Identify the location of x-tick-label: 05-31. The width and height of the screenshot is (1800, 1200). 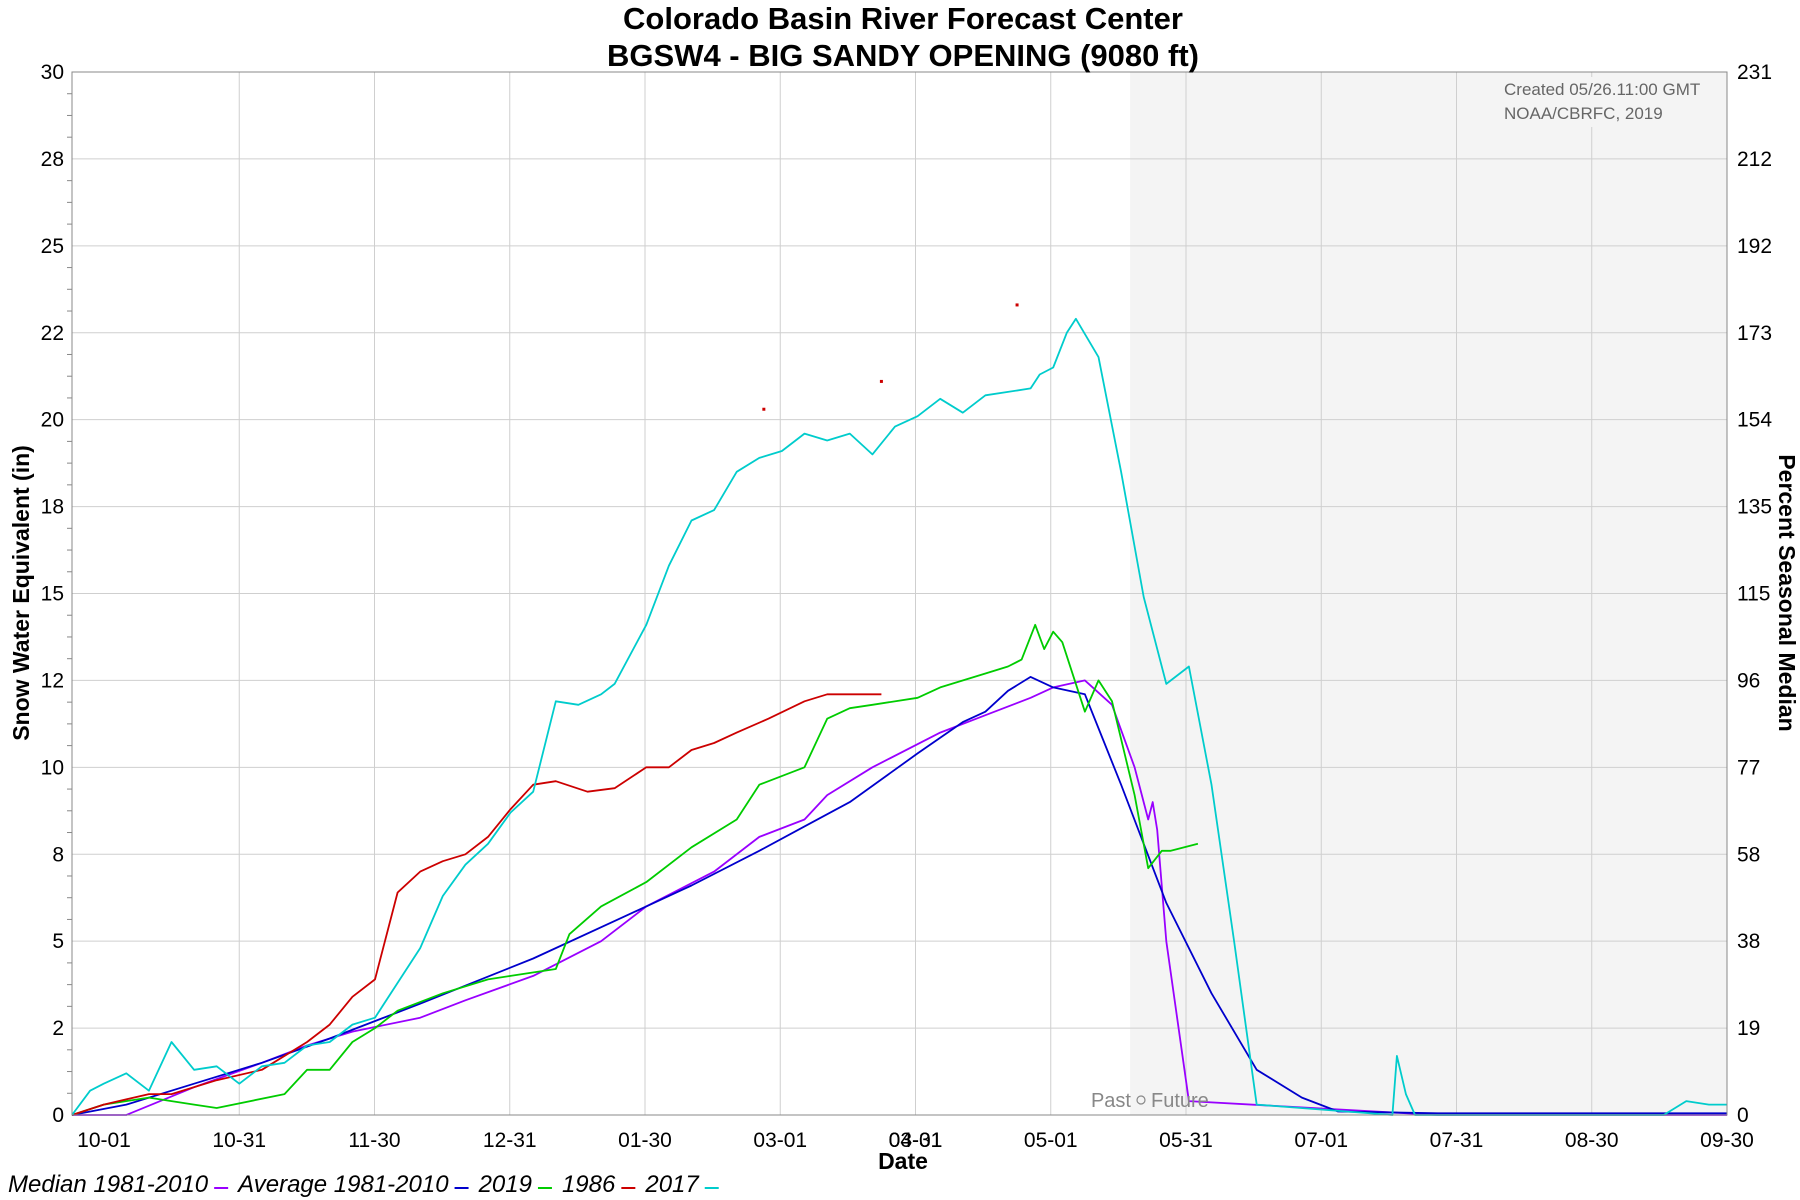
(1186, 1140).